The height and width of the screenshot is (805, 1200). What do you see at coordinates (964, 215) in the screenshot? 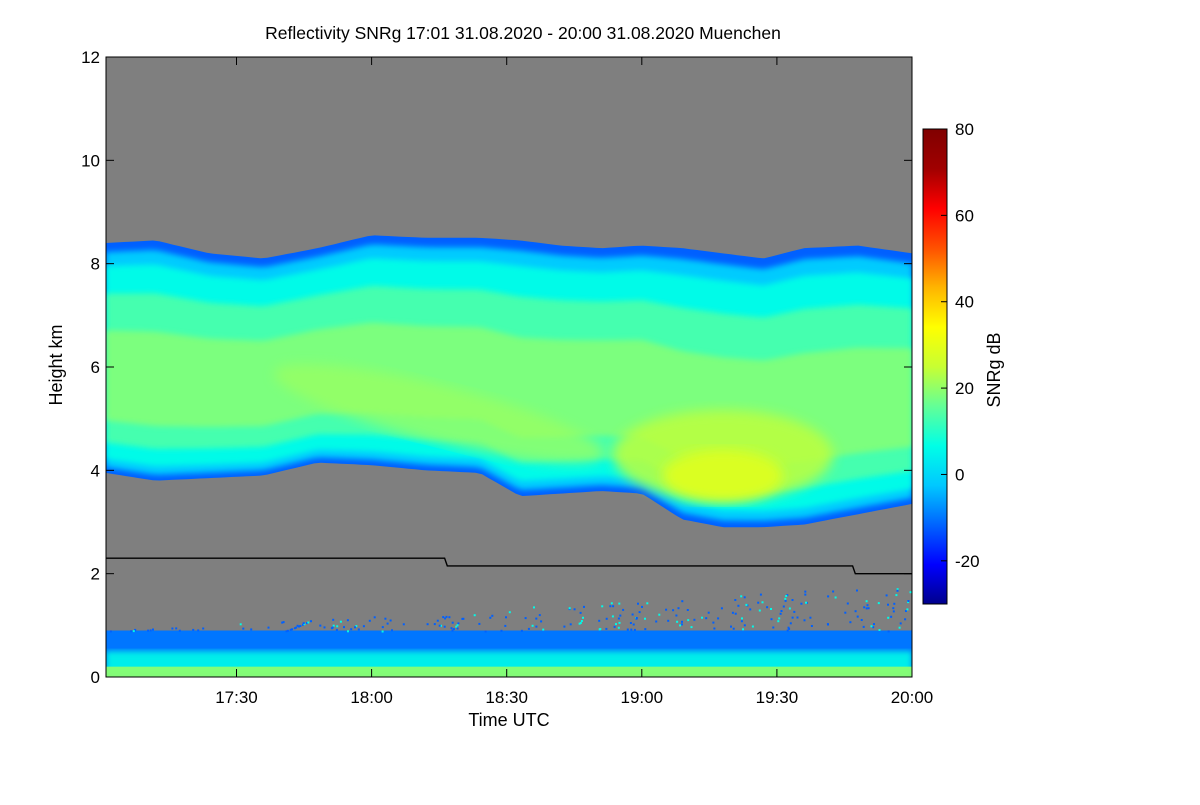
I see `colorbar-tick-label: 60` at bounding box center [964, 215].